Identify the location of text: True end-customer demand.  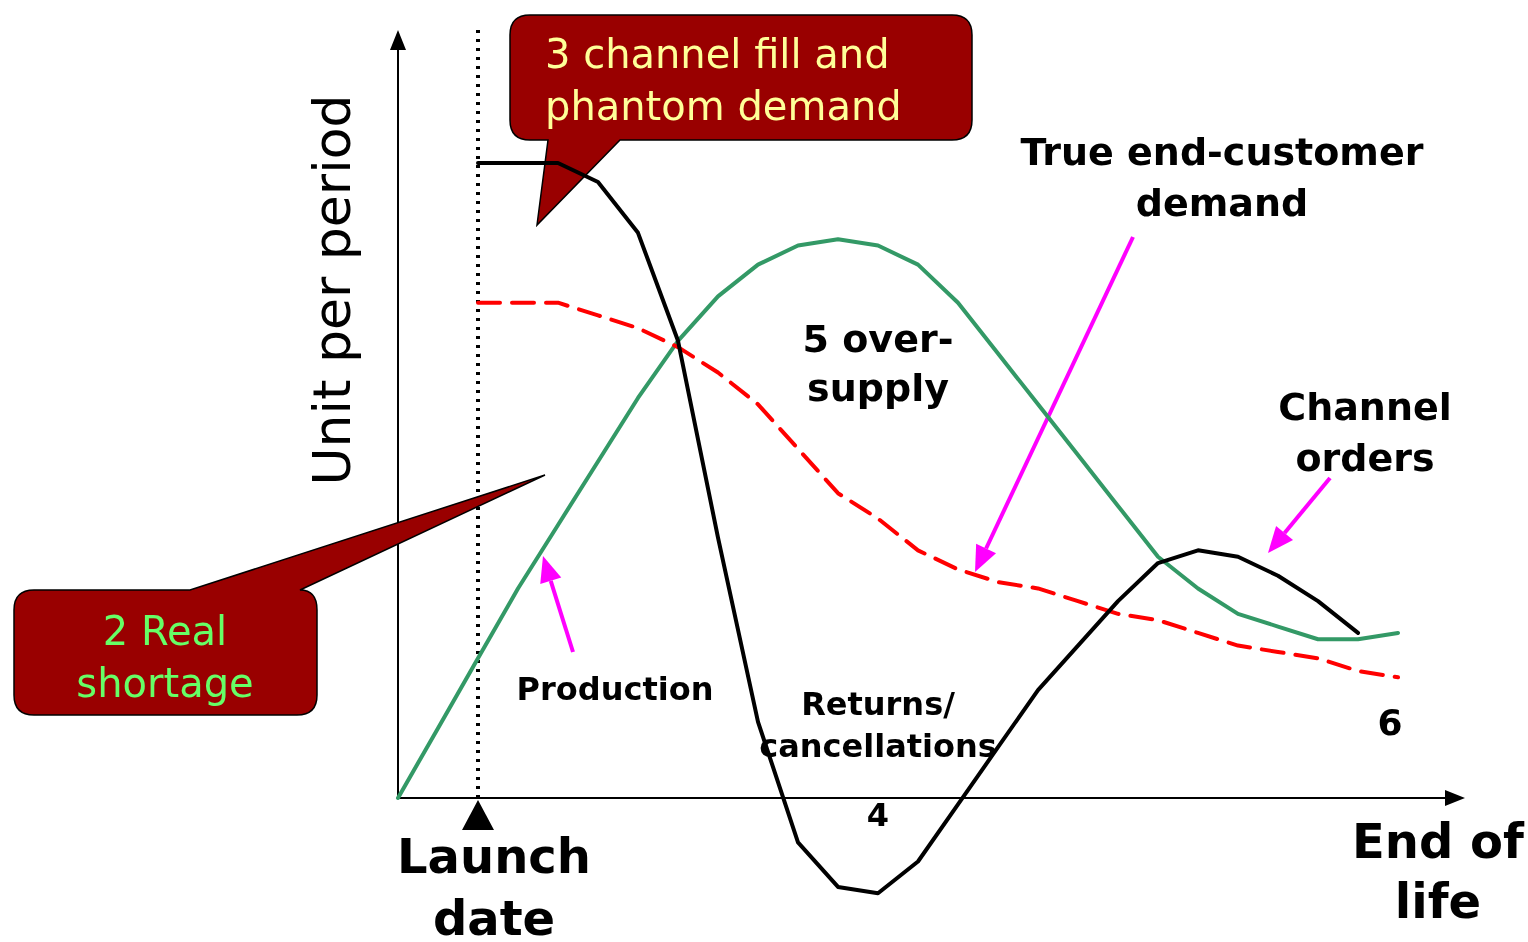
(1222, 177).